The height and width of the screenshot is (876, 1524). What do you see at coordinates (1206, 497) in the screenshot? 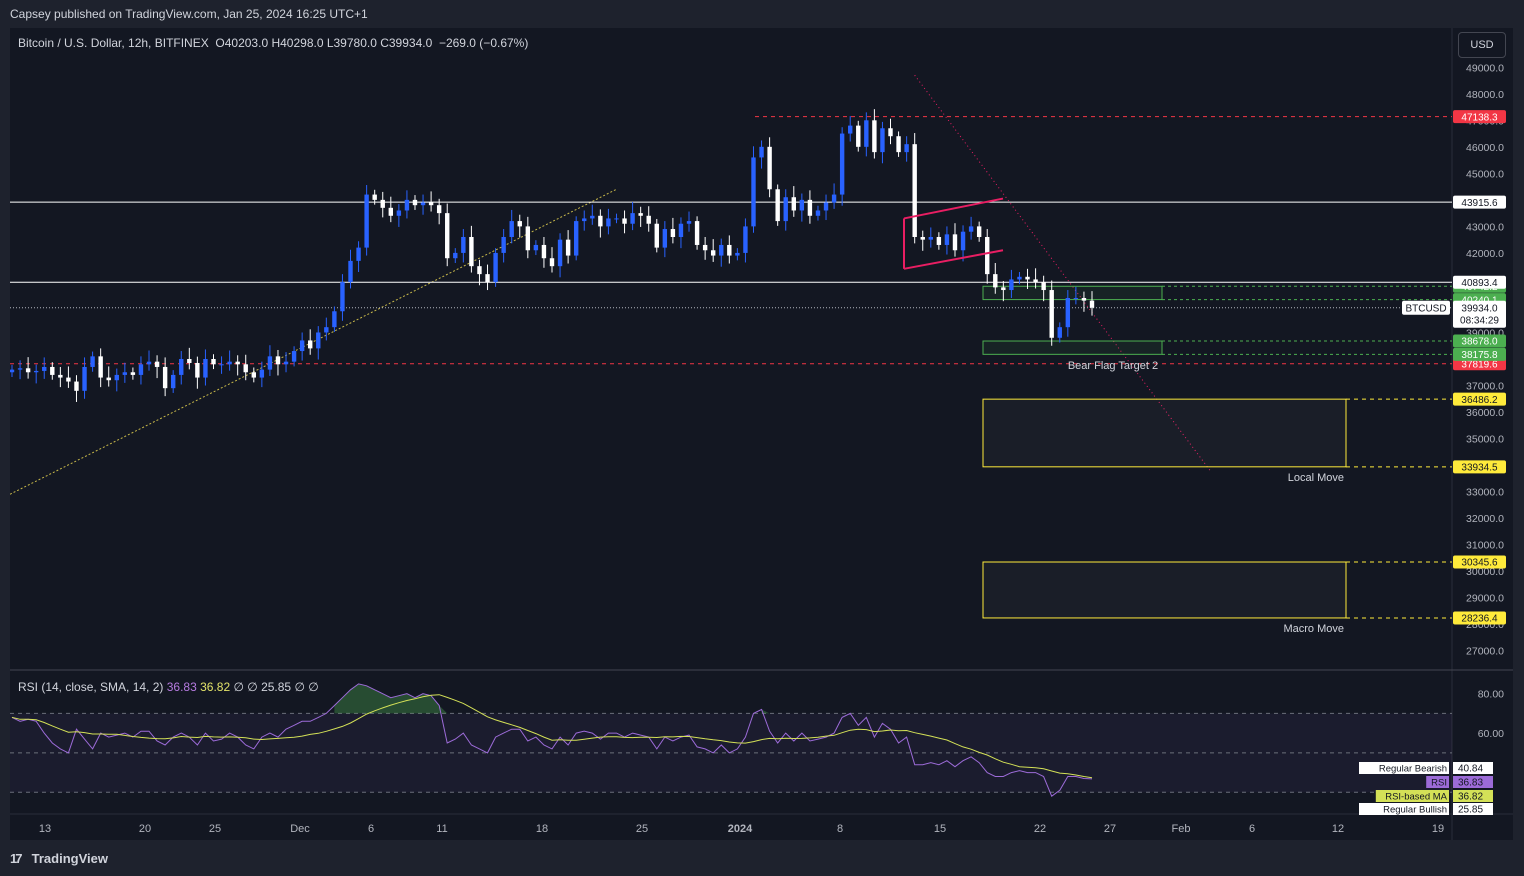
I see `annotations-group: Bear Flag Target 2 Local Move Macro Move` at bounding box center [1206, 497].